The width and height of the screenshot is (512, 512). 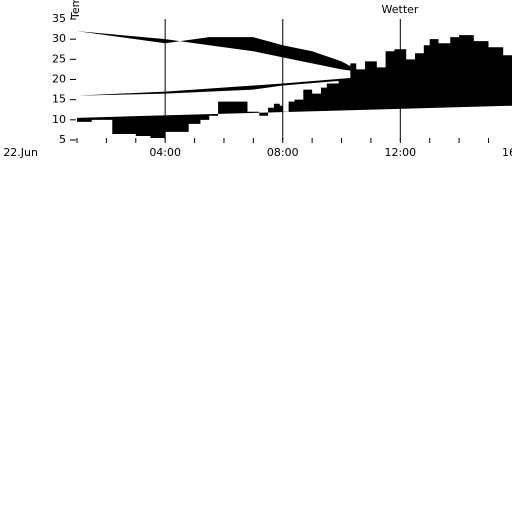 I want to click on y-axis-label: Temperatur, so click(x=75, y=10).